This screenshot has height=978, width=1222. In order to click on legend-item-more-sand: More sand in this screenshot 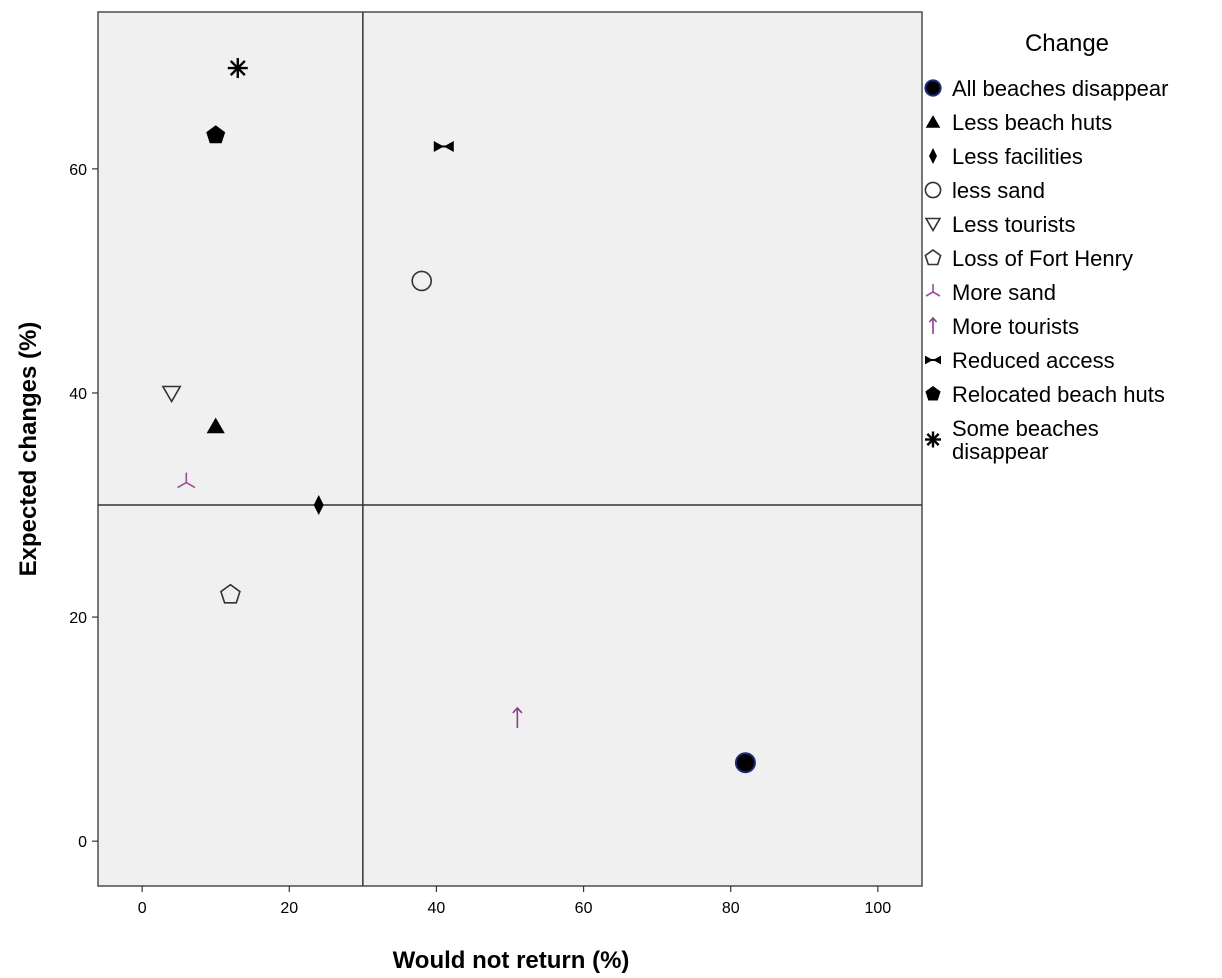, I will do `click(990, 292)`.